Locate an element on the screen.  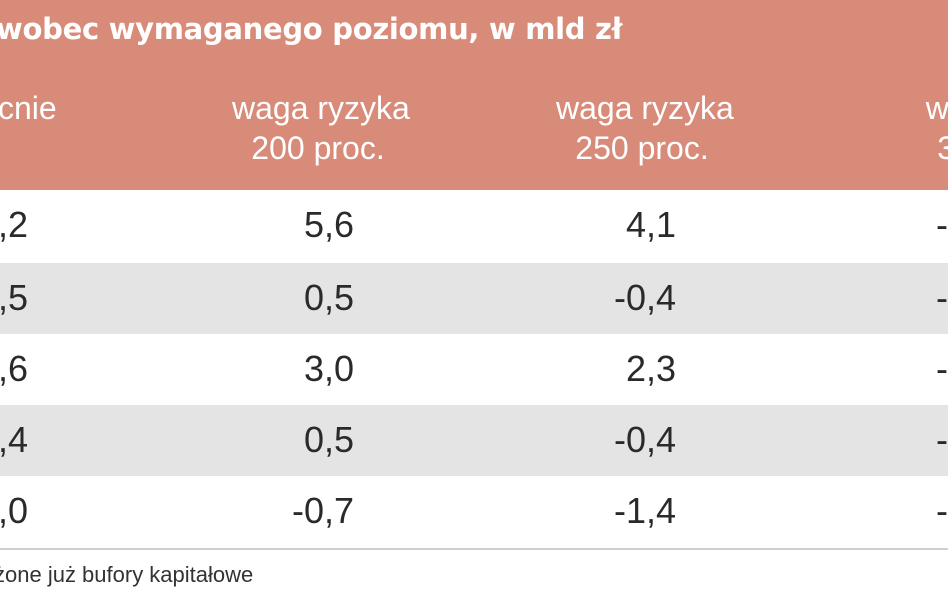
table-cell: -1,4 is located at coordinates (644, 510).